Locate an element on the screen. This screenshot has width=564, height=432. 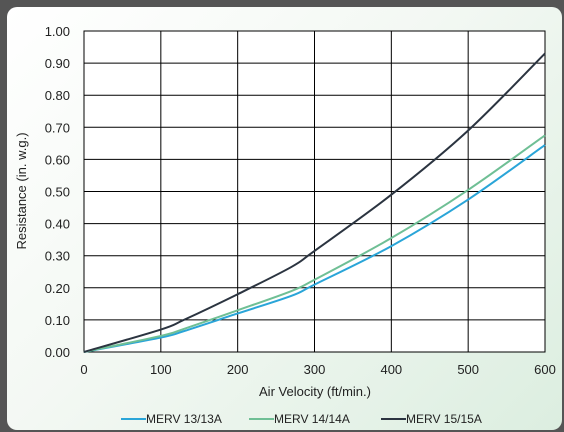
y-tick-label: 0.80 is located at coordinates (57, 95).